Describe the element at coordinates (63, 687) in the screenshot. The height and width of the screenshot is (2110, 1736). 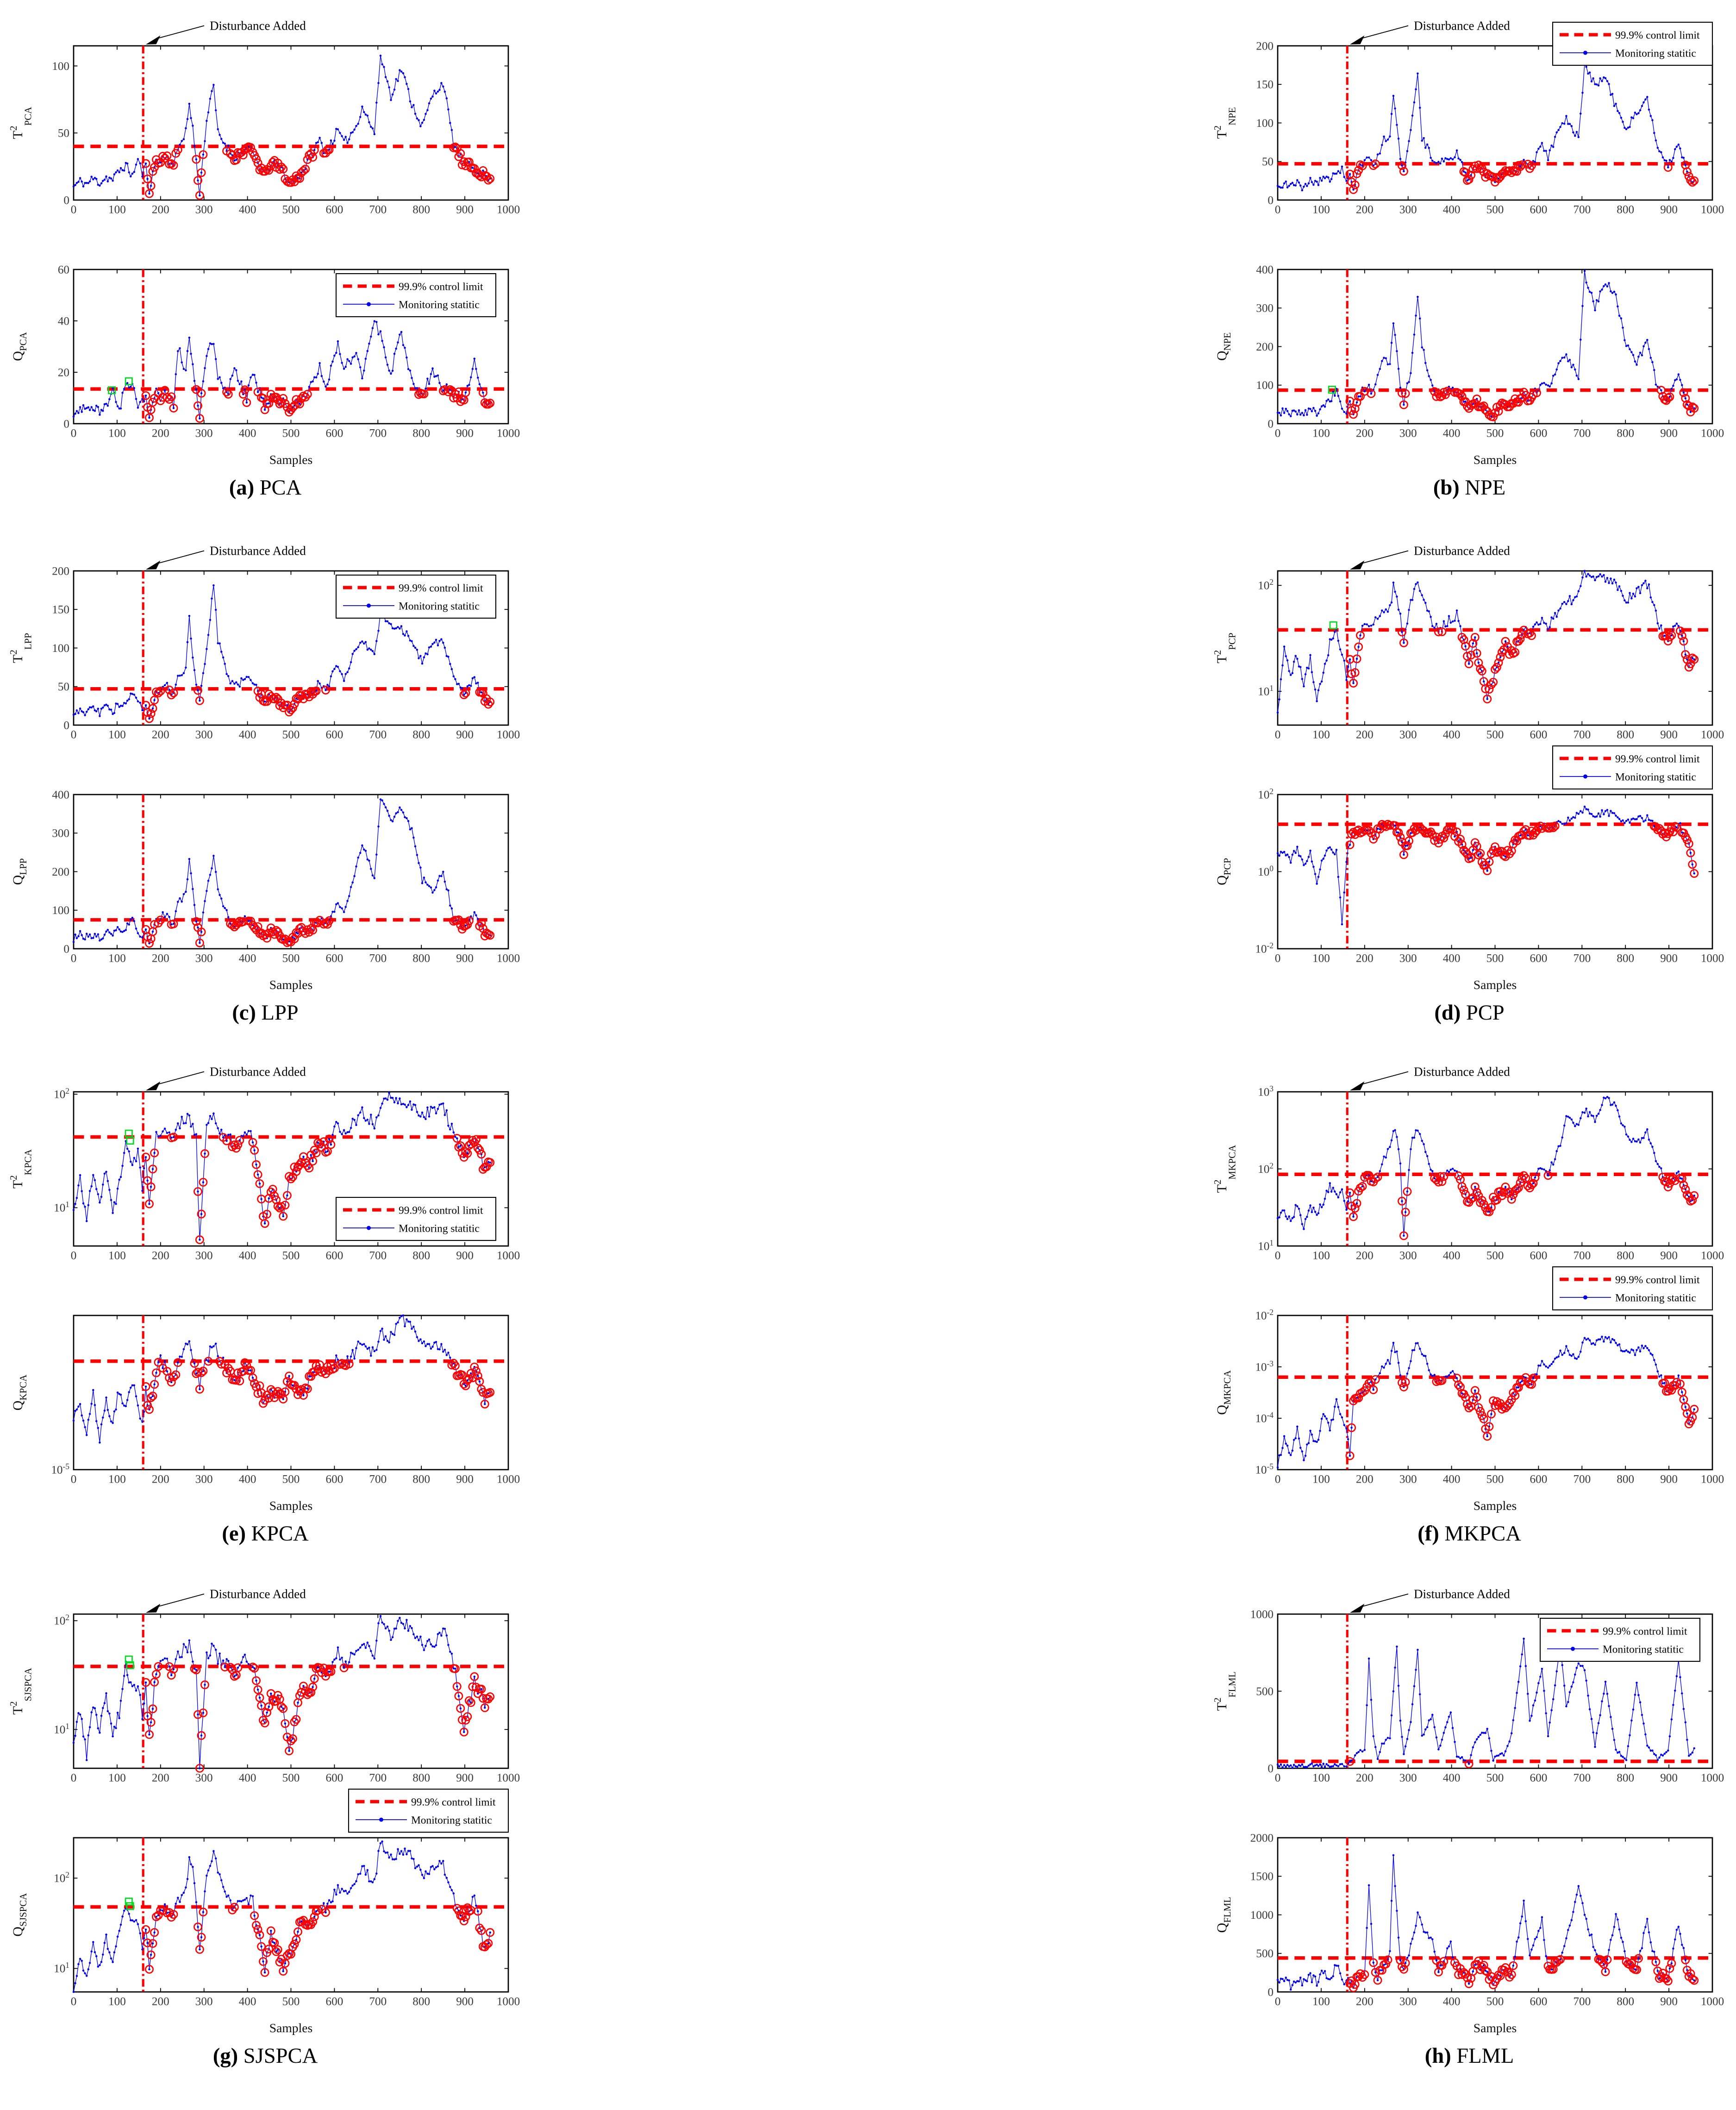
I see `y-tick-label: 50` at that location.